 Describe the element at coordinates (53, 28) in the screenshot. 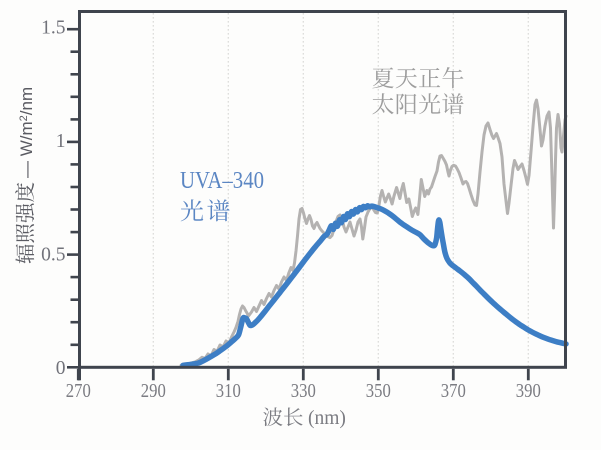

I see `svg-text: 1.5` at that location.